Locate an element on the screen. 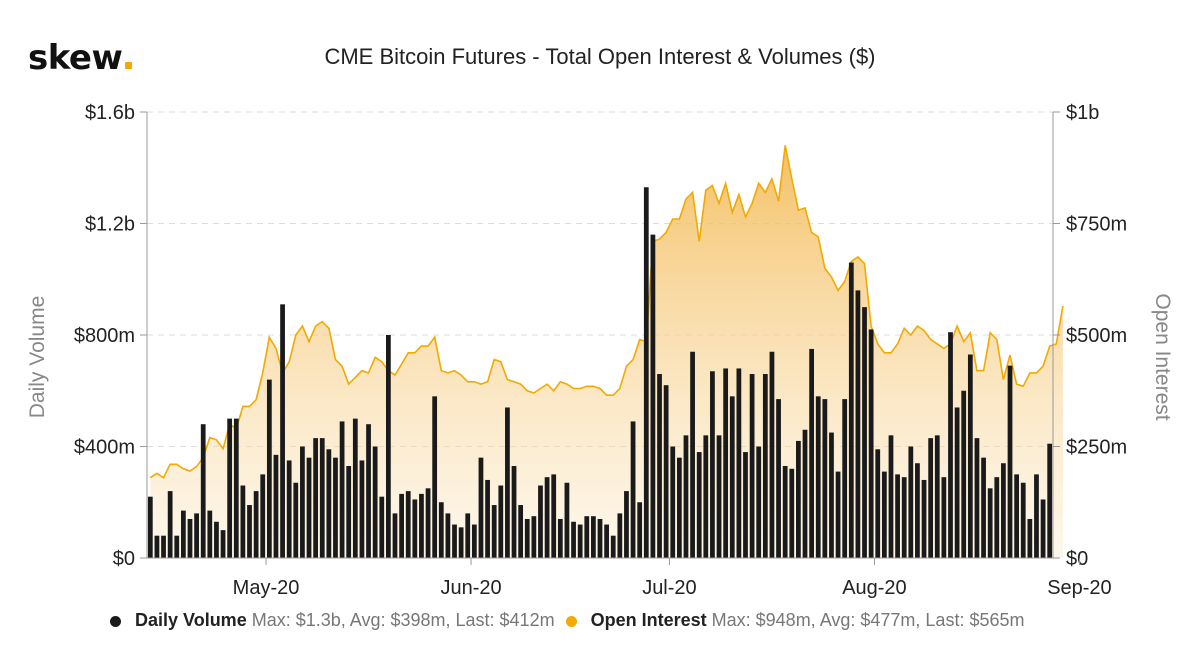 This screenshot has width=1200, height=670. y-right-tick-label: $250m is located at coordinates (1096, 448).